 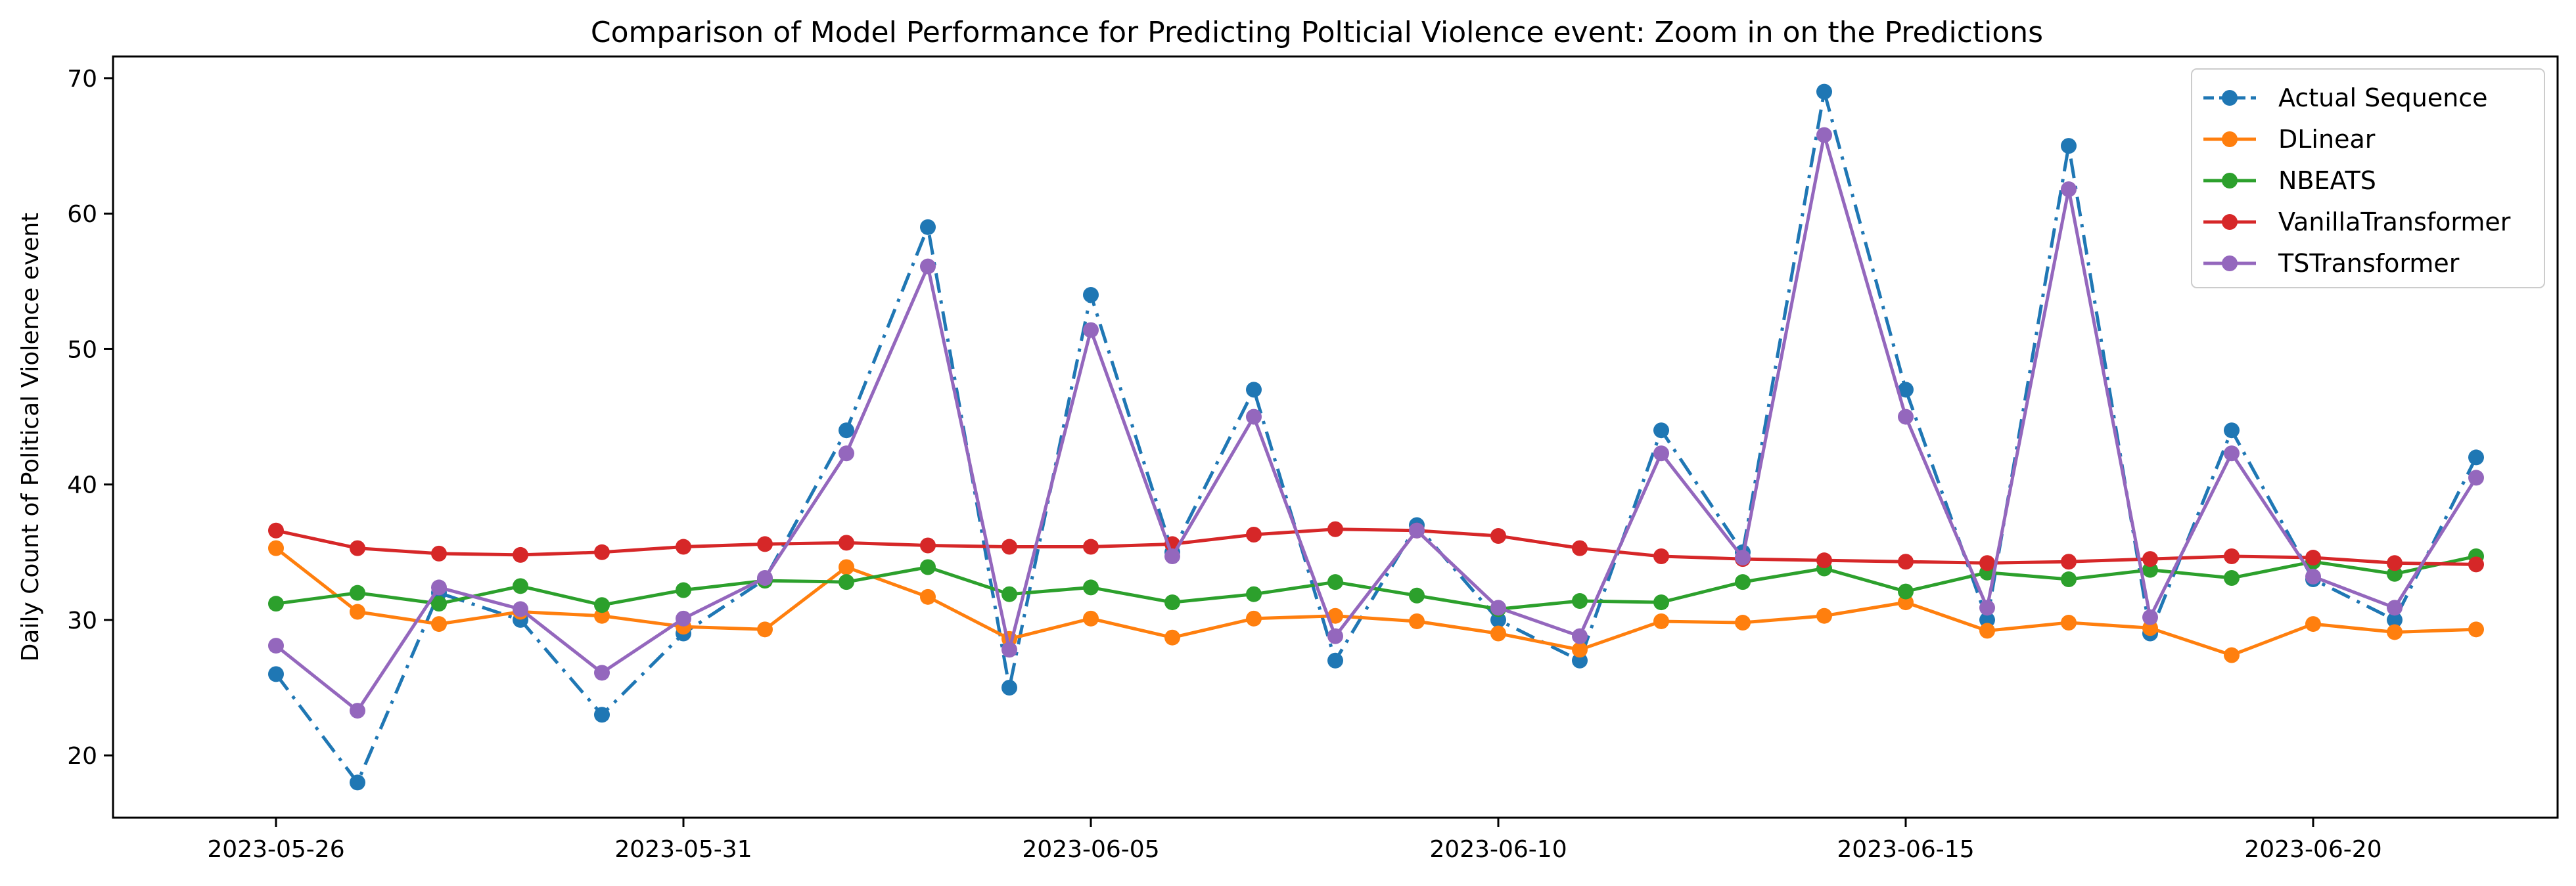 I want to click on x-tick-label: 2023-06-15, so click(x=1906, y=850).